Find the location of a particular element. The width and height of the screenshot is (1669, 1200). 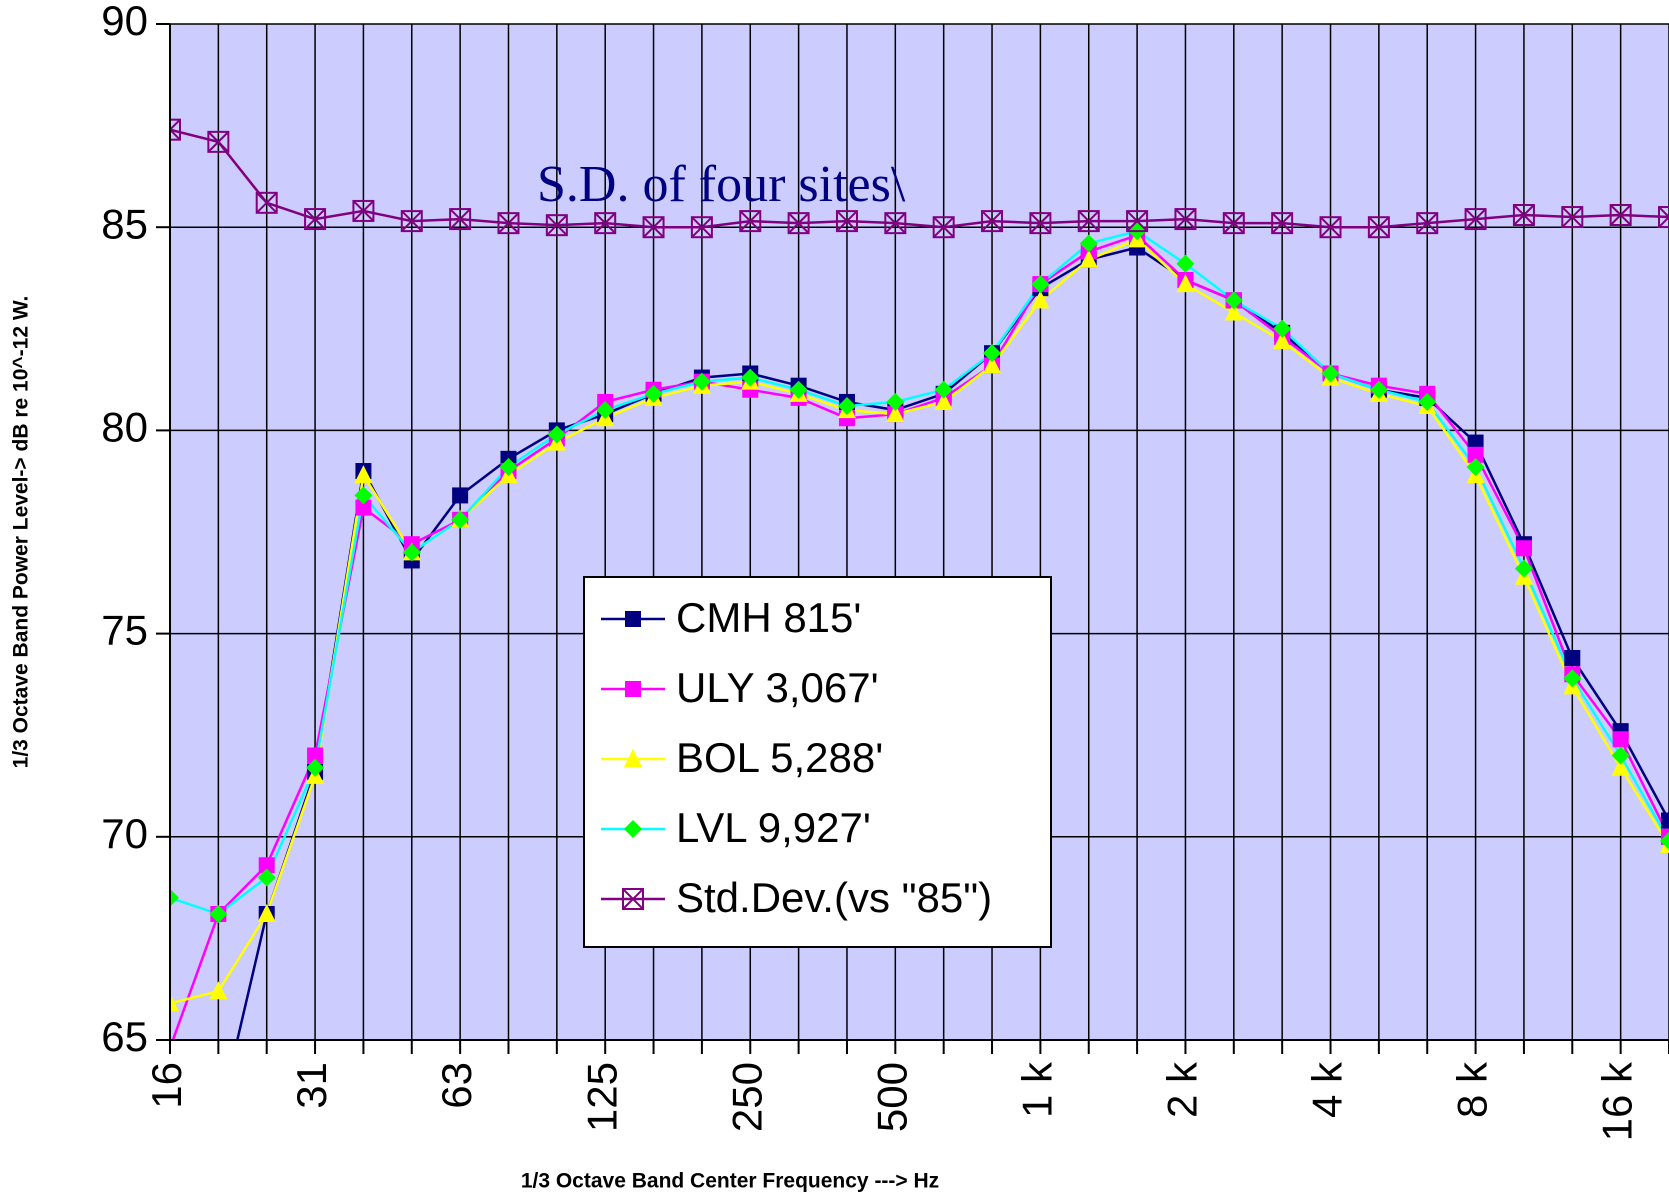

y-tick-label: 65 is located at coordinates (124, 1036).